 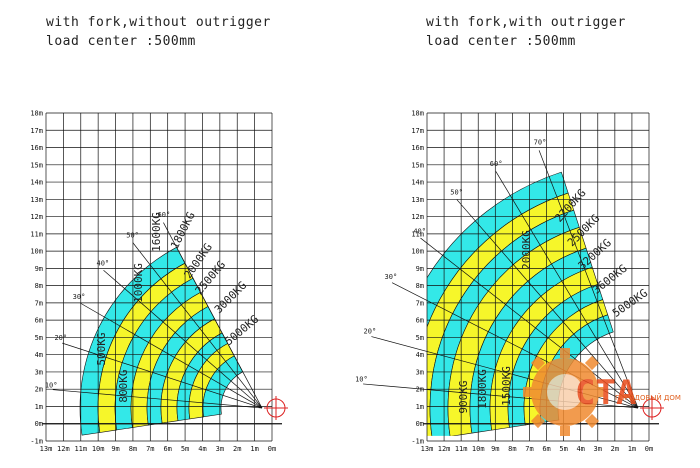 I want to click on x-tick-label: 4m, so click(x=580, y=449).